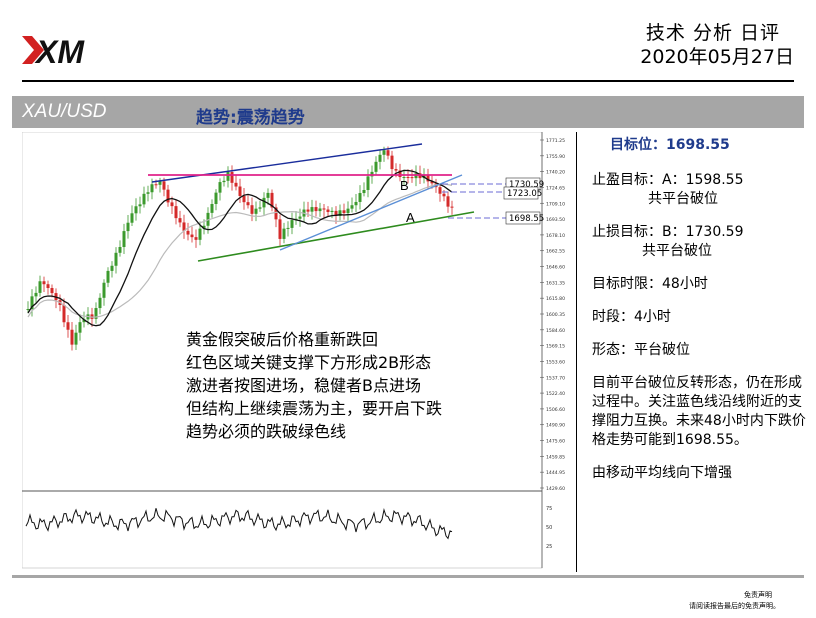 The width and height of the screenshot is (816, 618). I want to click on axis-tick-label: 1678.10, so click(555, 236).